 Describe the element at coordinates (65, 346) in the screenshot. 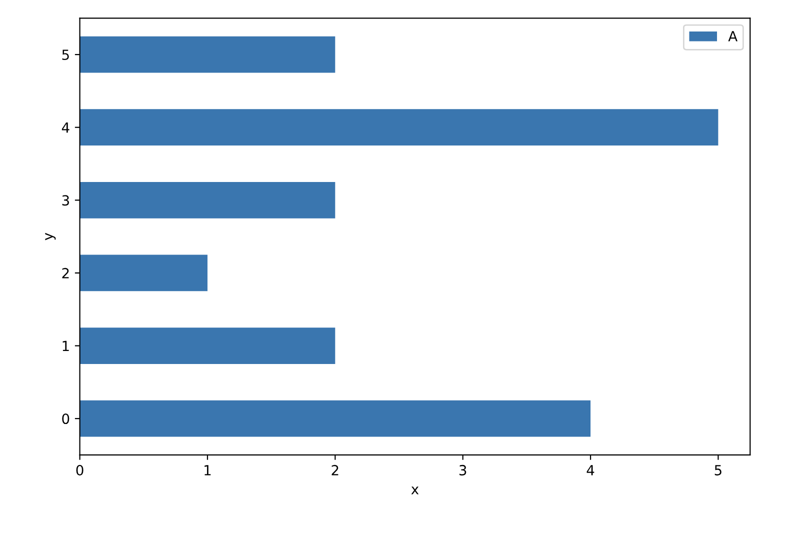

I see `y-tick-label: 1` at that location.